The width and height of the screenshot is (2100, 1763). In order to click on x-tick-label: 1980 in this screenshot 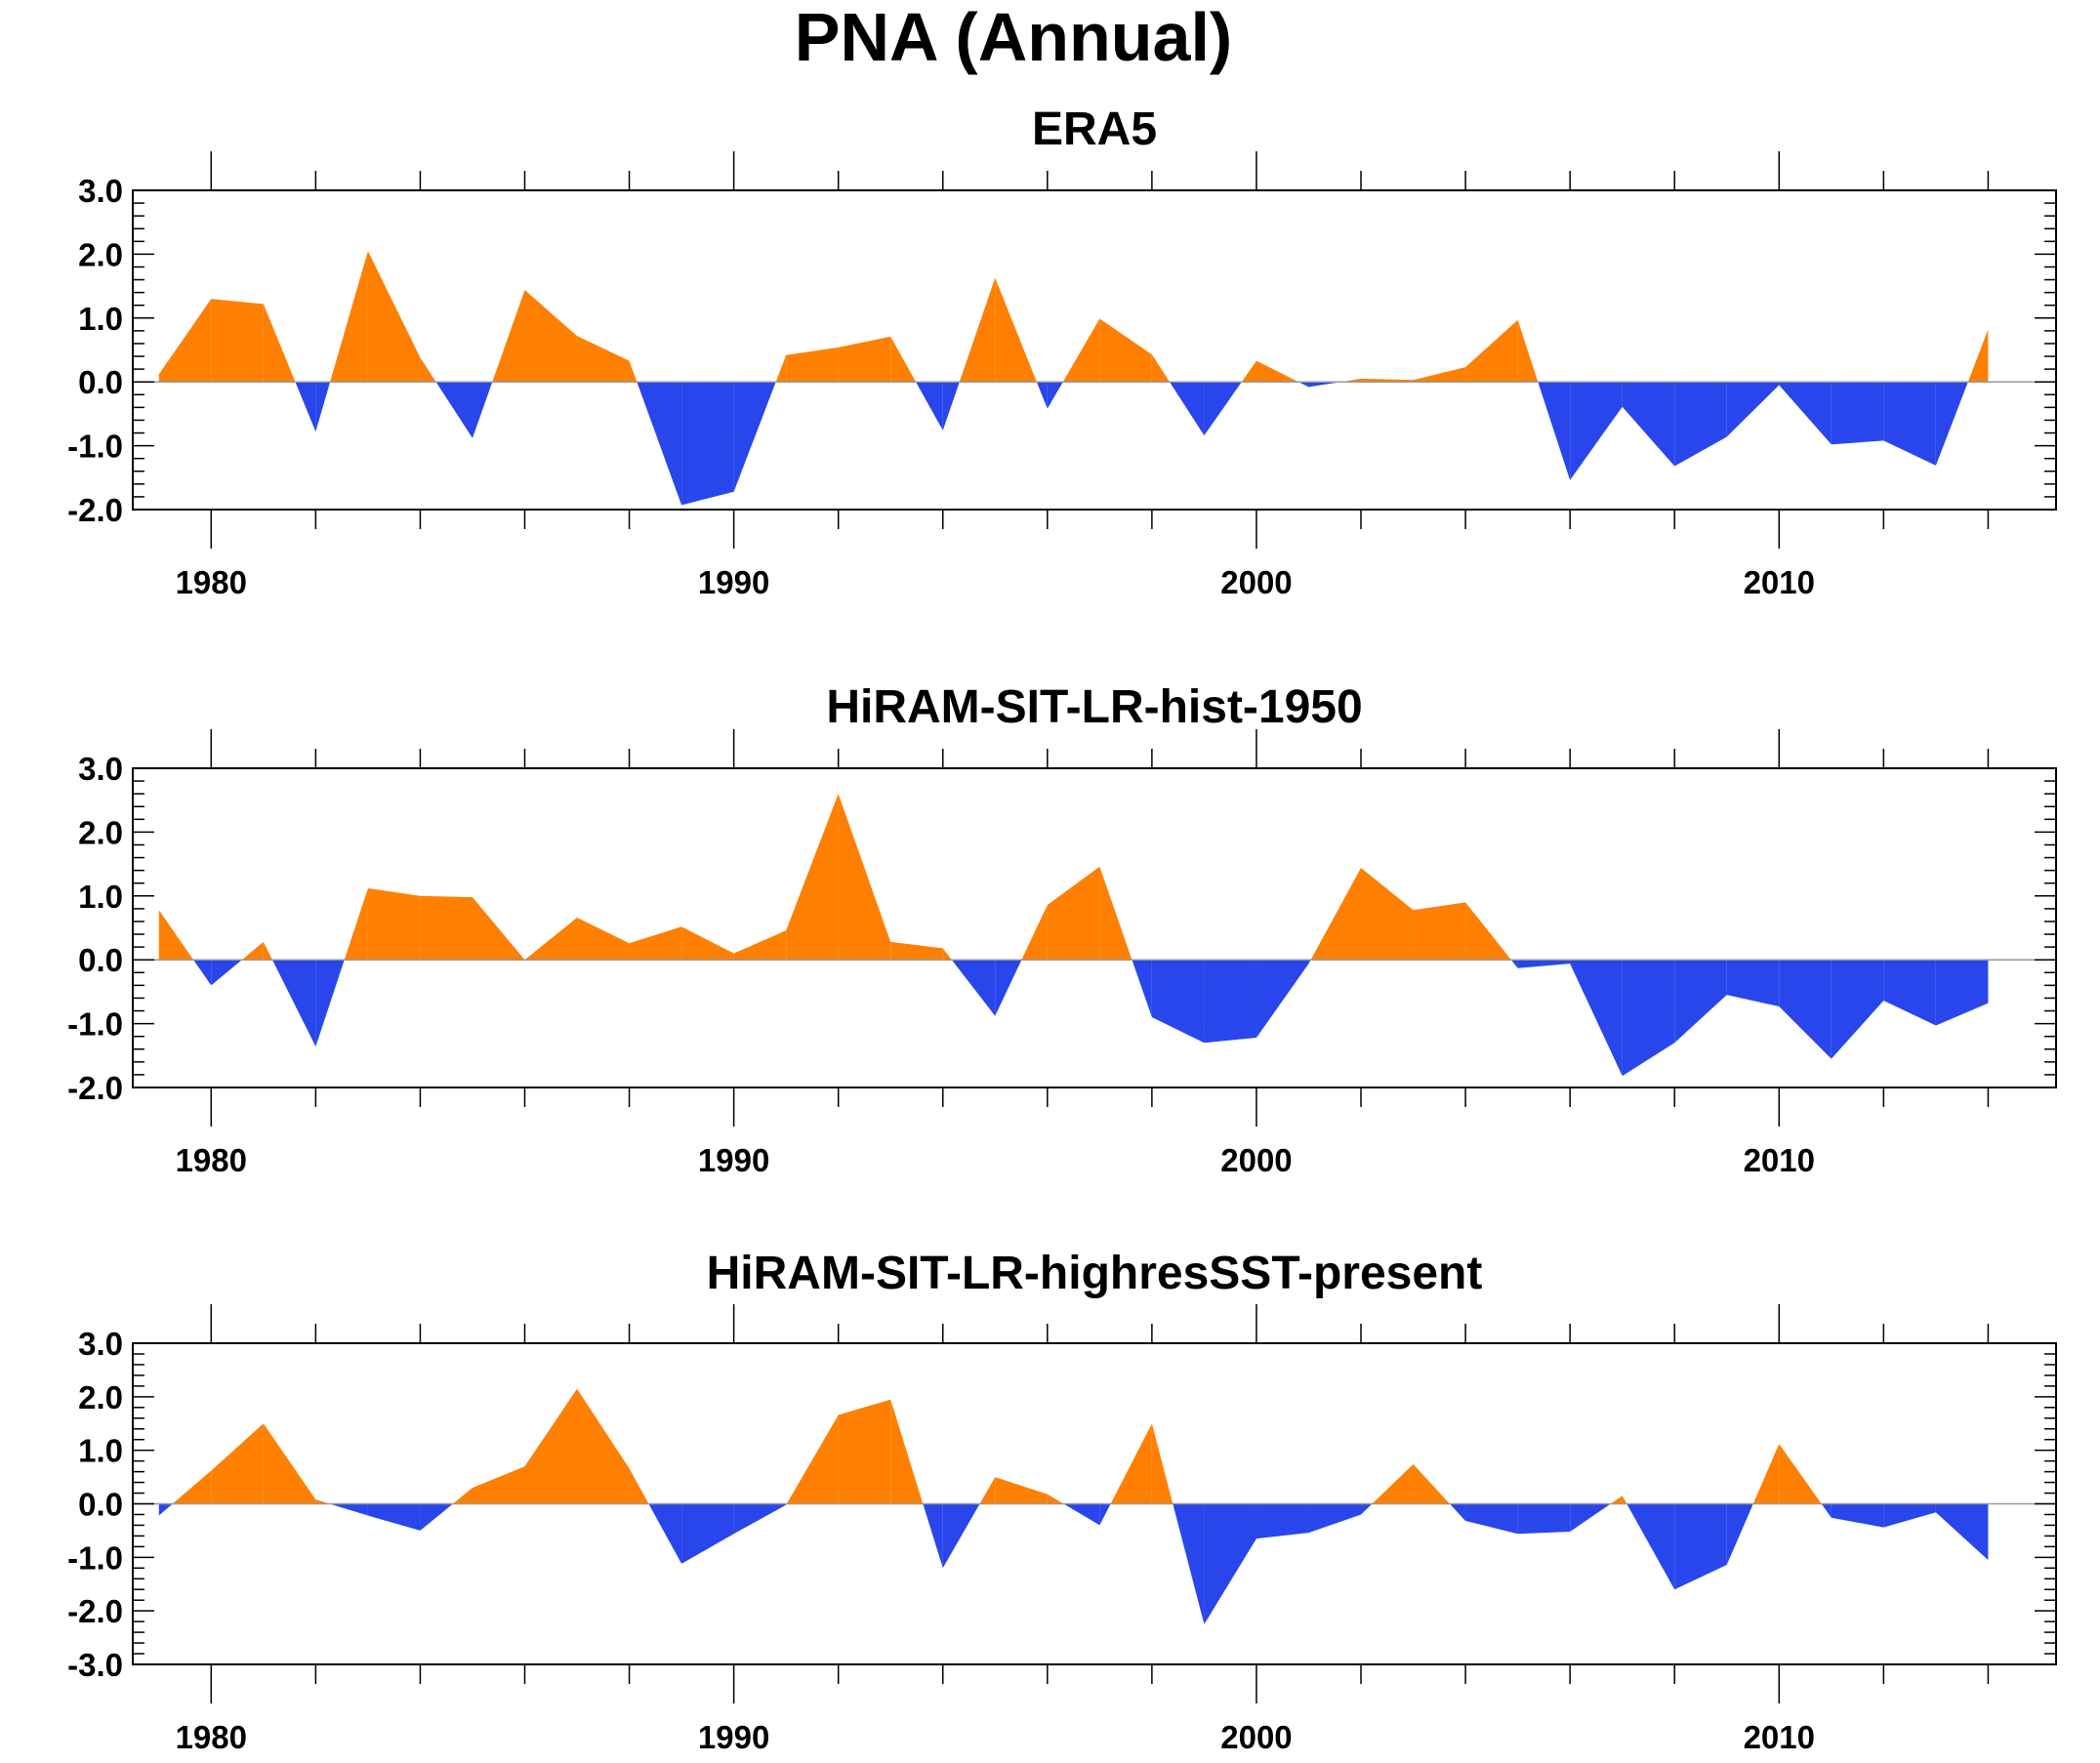, I will do `click(211, 1737)`.